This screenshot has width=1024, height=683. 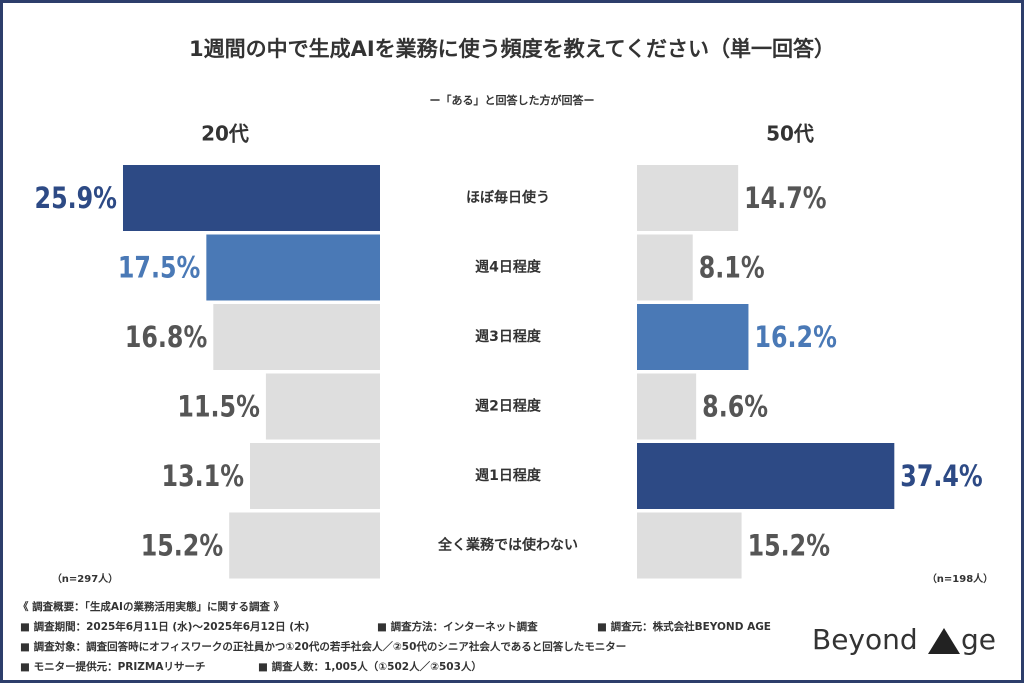 I want to click on footer-text: ■ 調査期間：2025年6月11日 (水)〜2025年6月12日 (木), so click(x=164, y=626).